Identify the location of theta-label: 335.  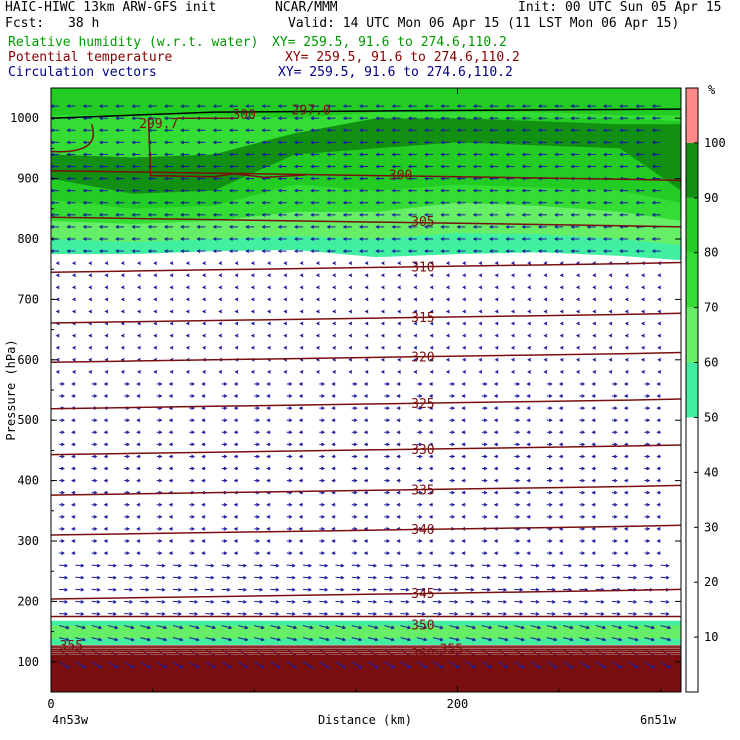
(422, 490).